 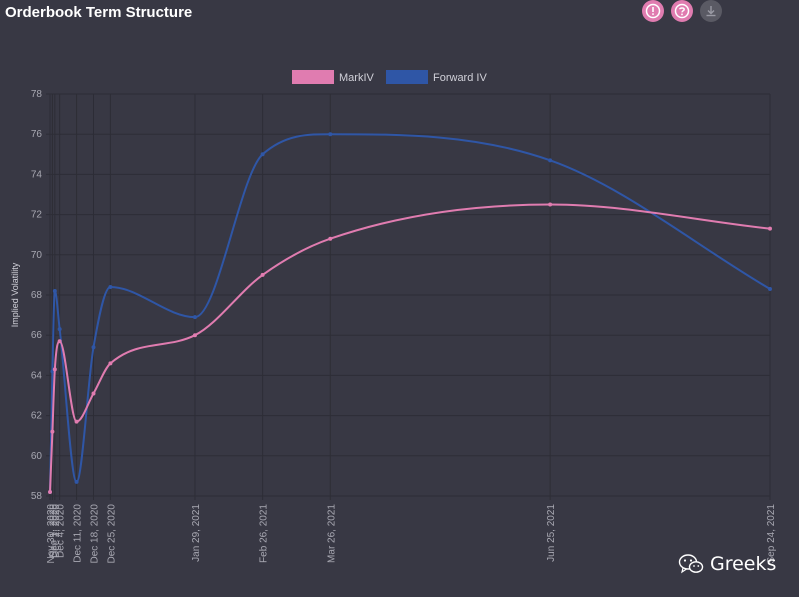 What do you see at coordinates (99, 12) in the screenshot?
I see `page-title: Orderbook Term Structure` at bounding box center [99, 12].